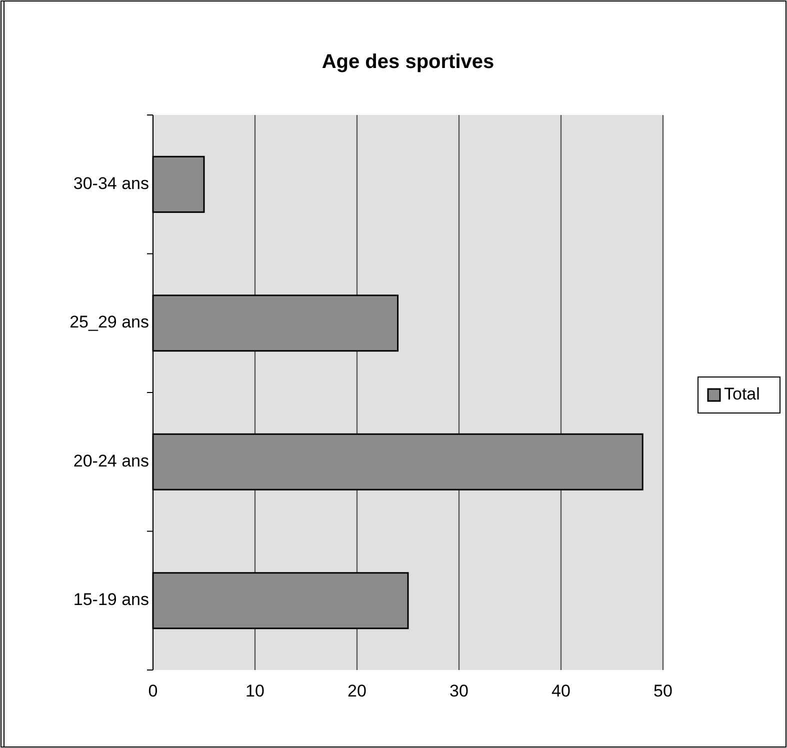 The height and width of the screenshot is (748, 787). Describe the element at coordinates (111, 460) in the screenshot. I see `y-tick-label: 20-24 ans` at that location.